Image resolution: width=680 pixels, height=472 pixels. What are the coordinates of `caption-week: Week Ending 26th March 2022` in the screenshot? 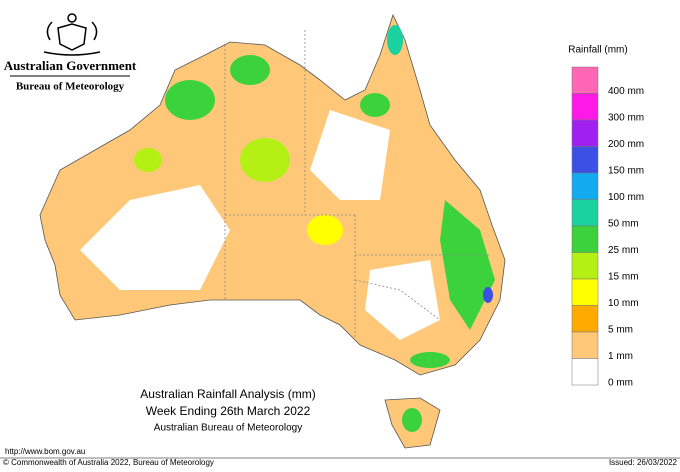 It's located at (228, 411).